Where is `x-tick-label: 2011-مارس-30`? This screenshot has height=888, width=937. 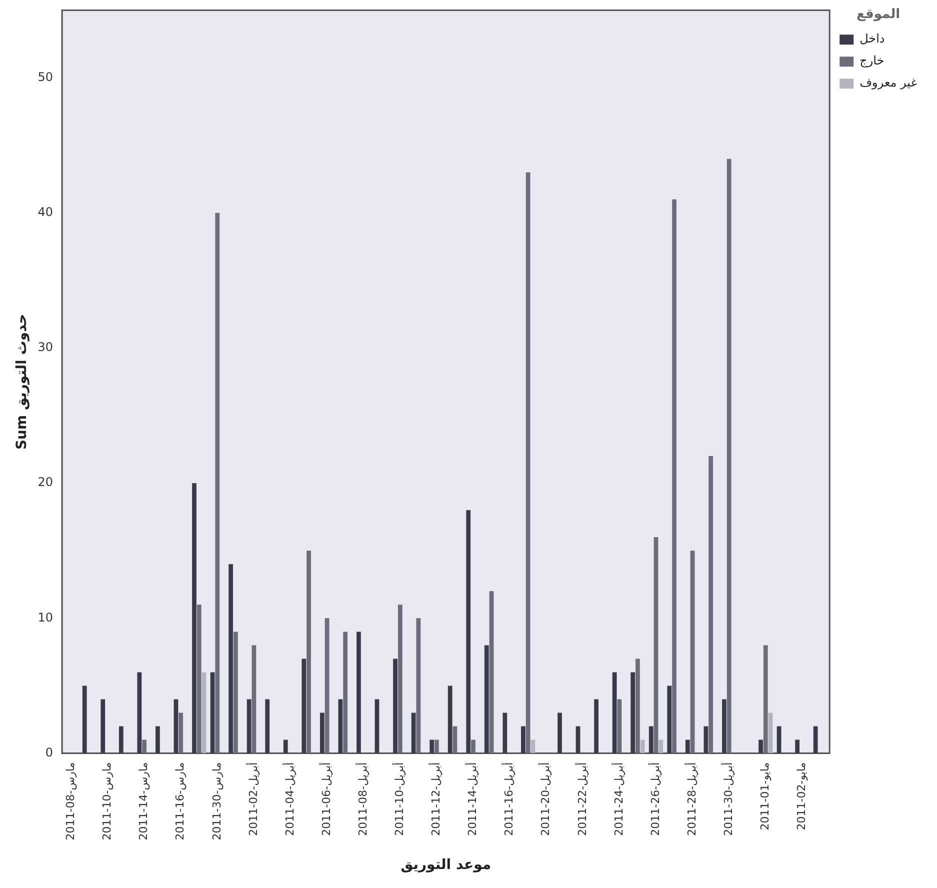 x-tick-label: 2011-مارس-30 is located at coordinates (217, 801).